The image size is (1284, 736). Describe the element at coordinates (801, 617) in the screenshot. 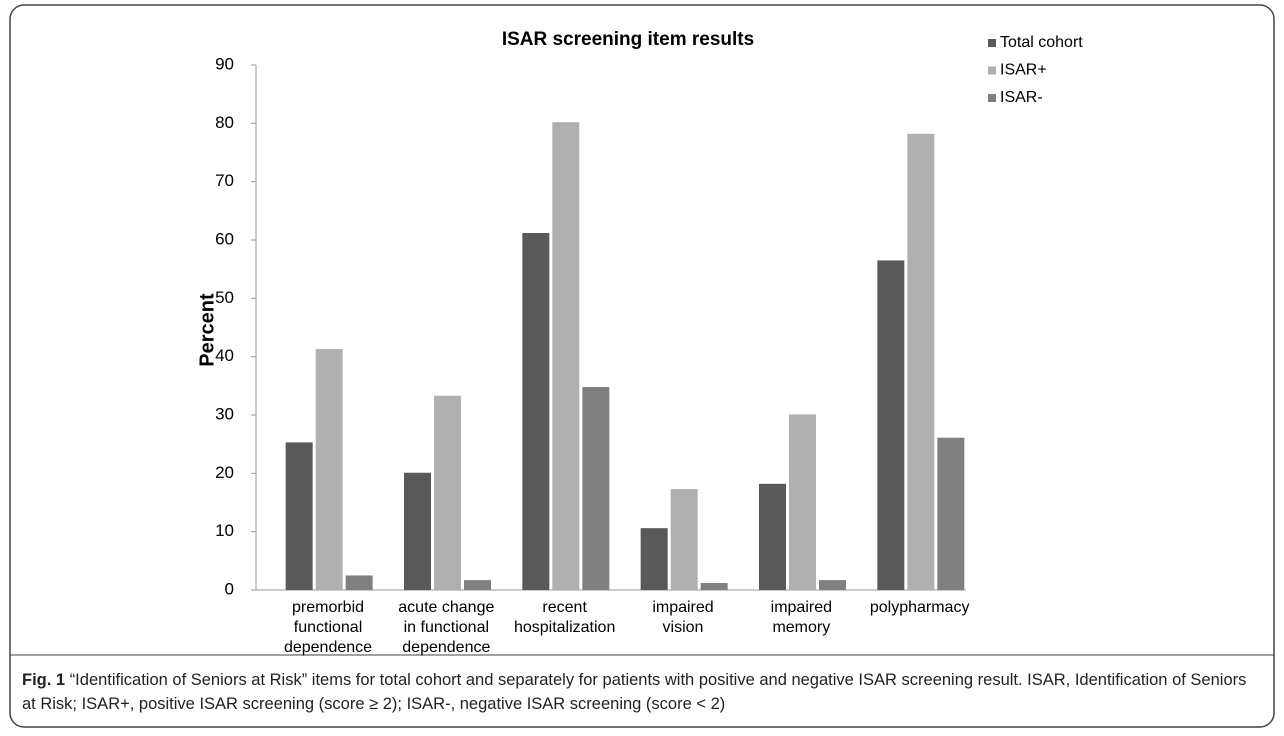

I see `x-tick-label: impaired memory` at that location.